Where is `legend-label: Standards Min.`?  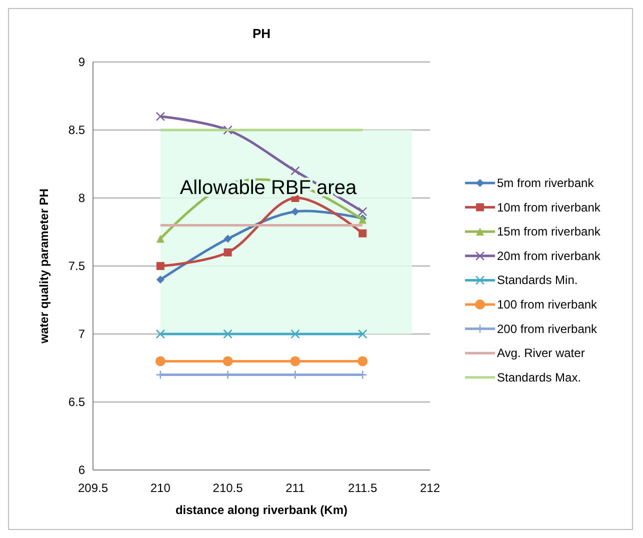 legend-label: Standards Min. is located at coordinates (537, 280).